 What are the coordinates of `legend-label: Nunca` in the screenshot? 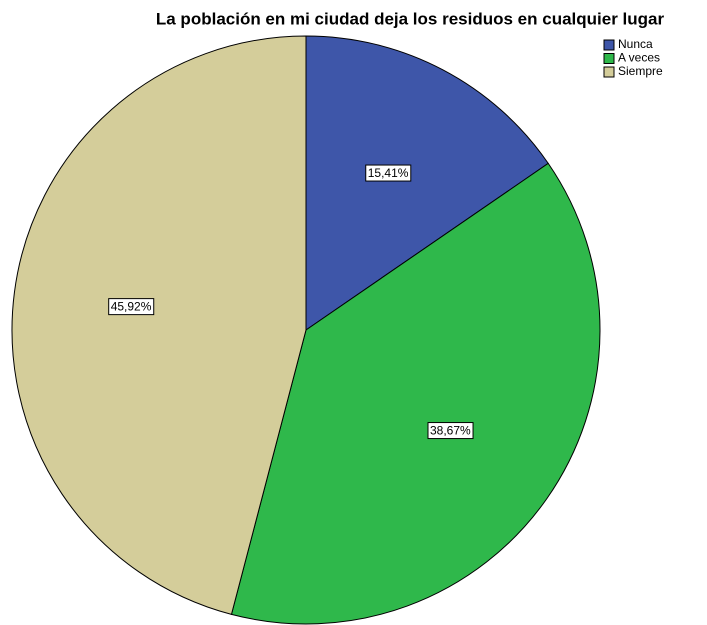 It's located at (635, 44).